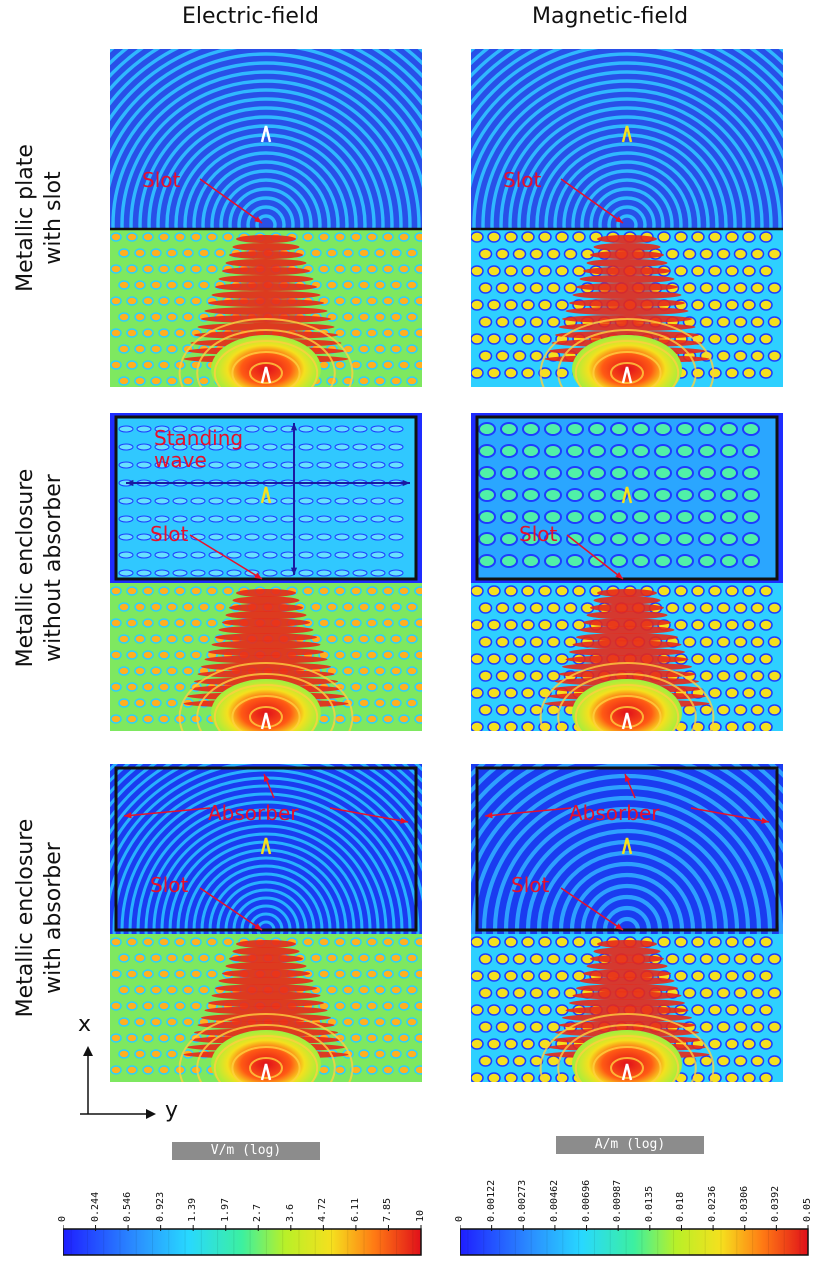 This screenshot has height=1273, width=827. Describe the element at coordinates (85, 1024) in the screenshot. I see `axis-label-x: x` at that location.